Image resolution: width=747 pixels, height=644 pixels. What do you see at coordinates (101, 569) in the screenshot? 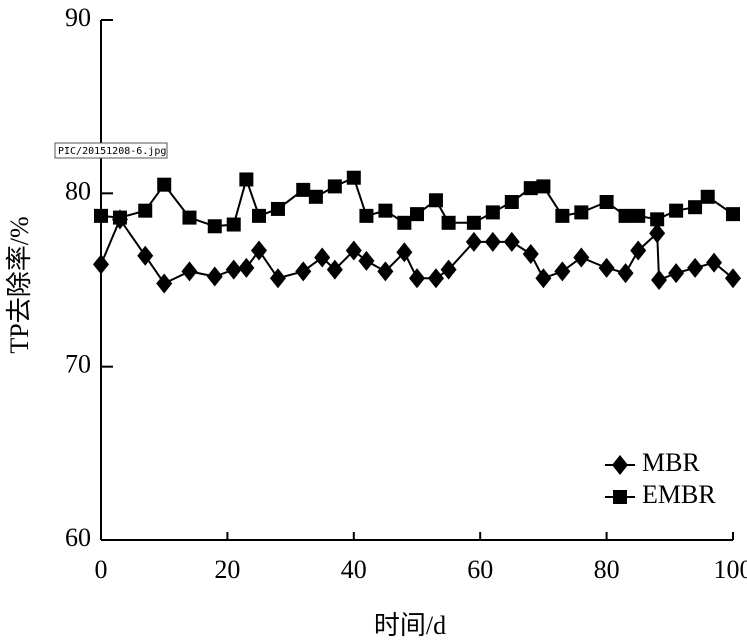
I see `x-tick-label: 0` at bounding box center [101, 569].